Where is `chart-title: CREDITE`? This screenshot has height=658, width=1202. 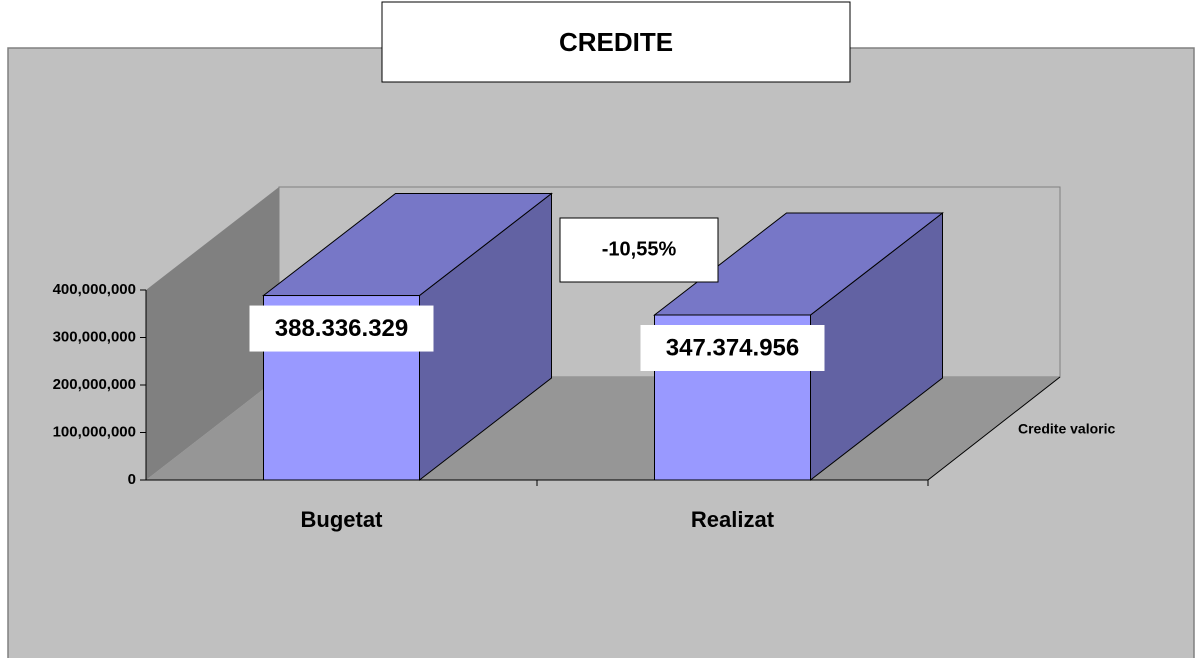
chart-title: CREDITE is located at coordinates (616, 42).